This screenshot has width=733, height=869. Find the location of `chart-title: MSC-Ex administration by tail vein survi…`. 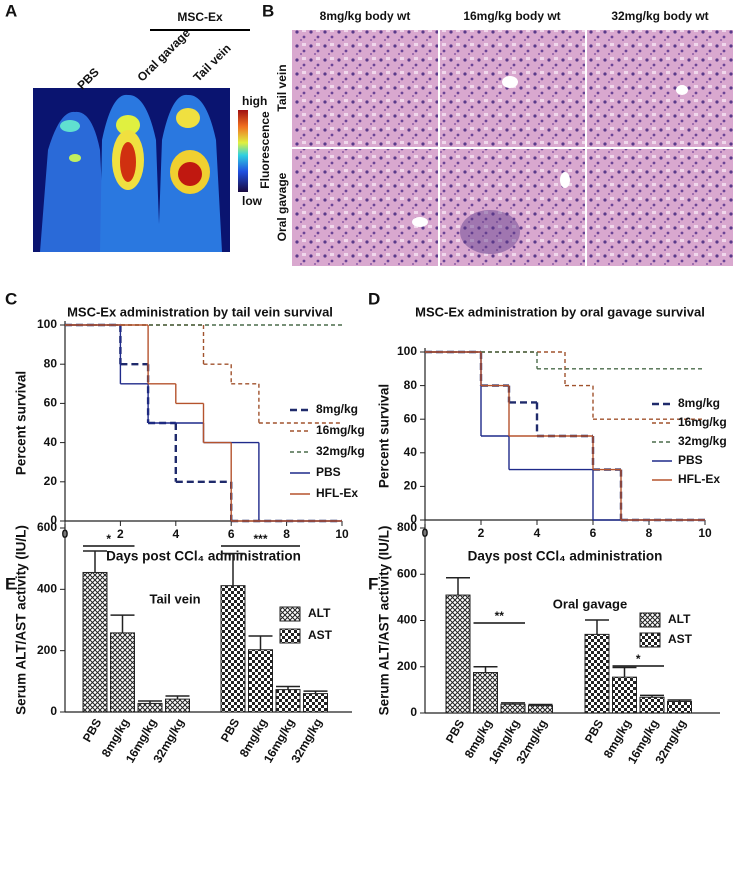

chart-title: MSC-Ex administration by tail vein survi… is located at coordinates (200, 311).